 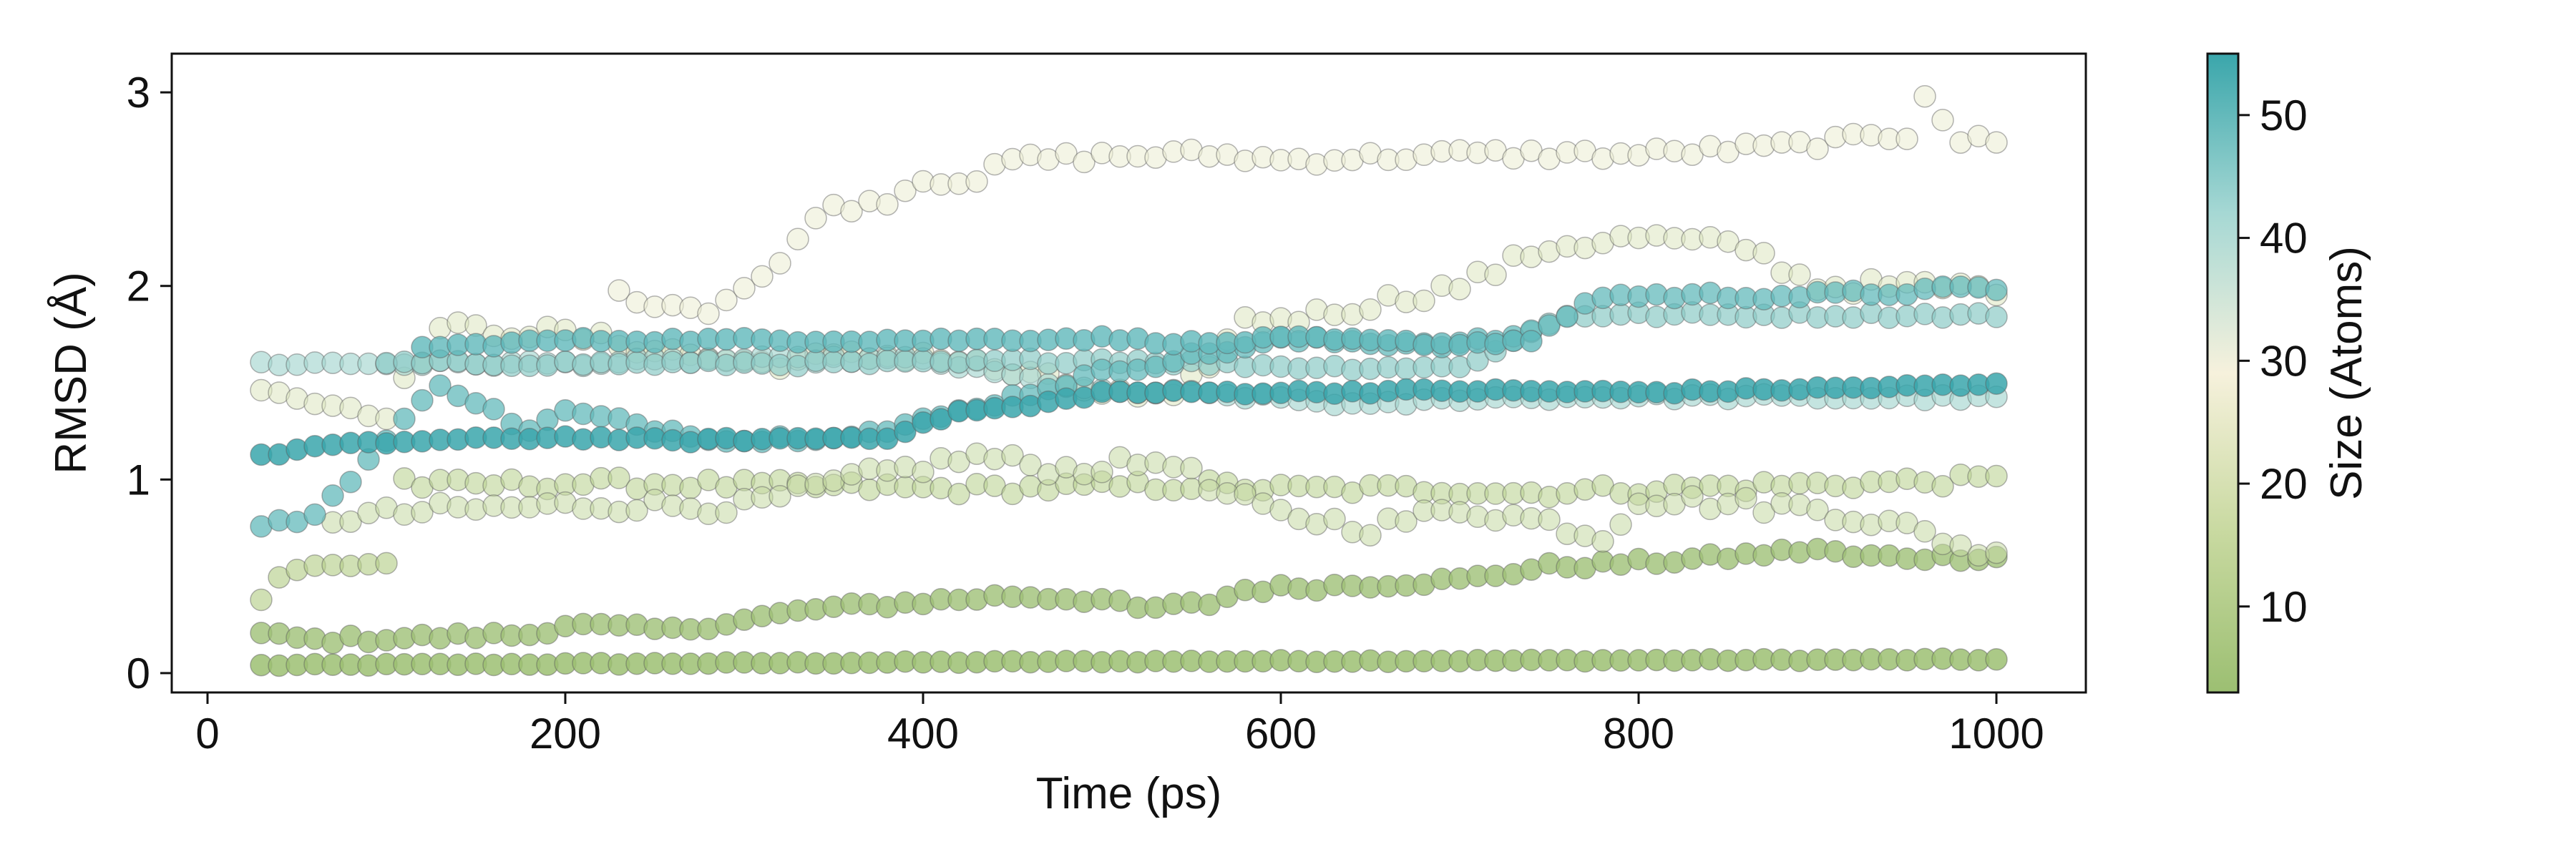 What do you see at coordinates (923, 734) in the screenshot?
I see `x-tick-label: 400` at bounding box center [923, 734].